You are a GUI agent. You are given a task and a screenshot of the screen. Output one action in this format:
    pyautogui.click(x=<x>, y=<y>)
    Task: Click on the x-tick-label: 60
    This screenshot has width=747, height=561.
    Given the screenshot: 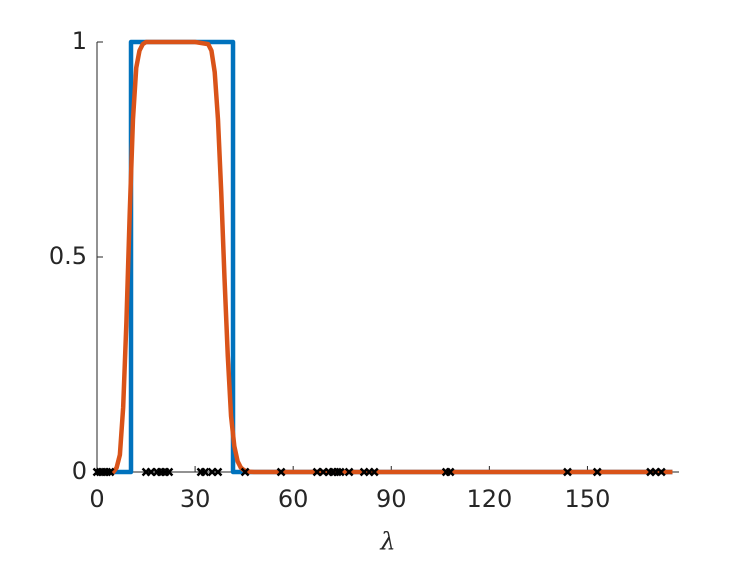 What is the action you would take?
    pyautogui.click(x=293, y=499)
    